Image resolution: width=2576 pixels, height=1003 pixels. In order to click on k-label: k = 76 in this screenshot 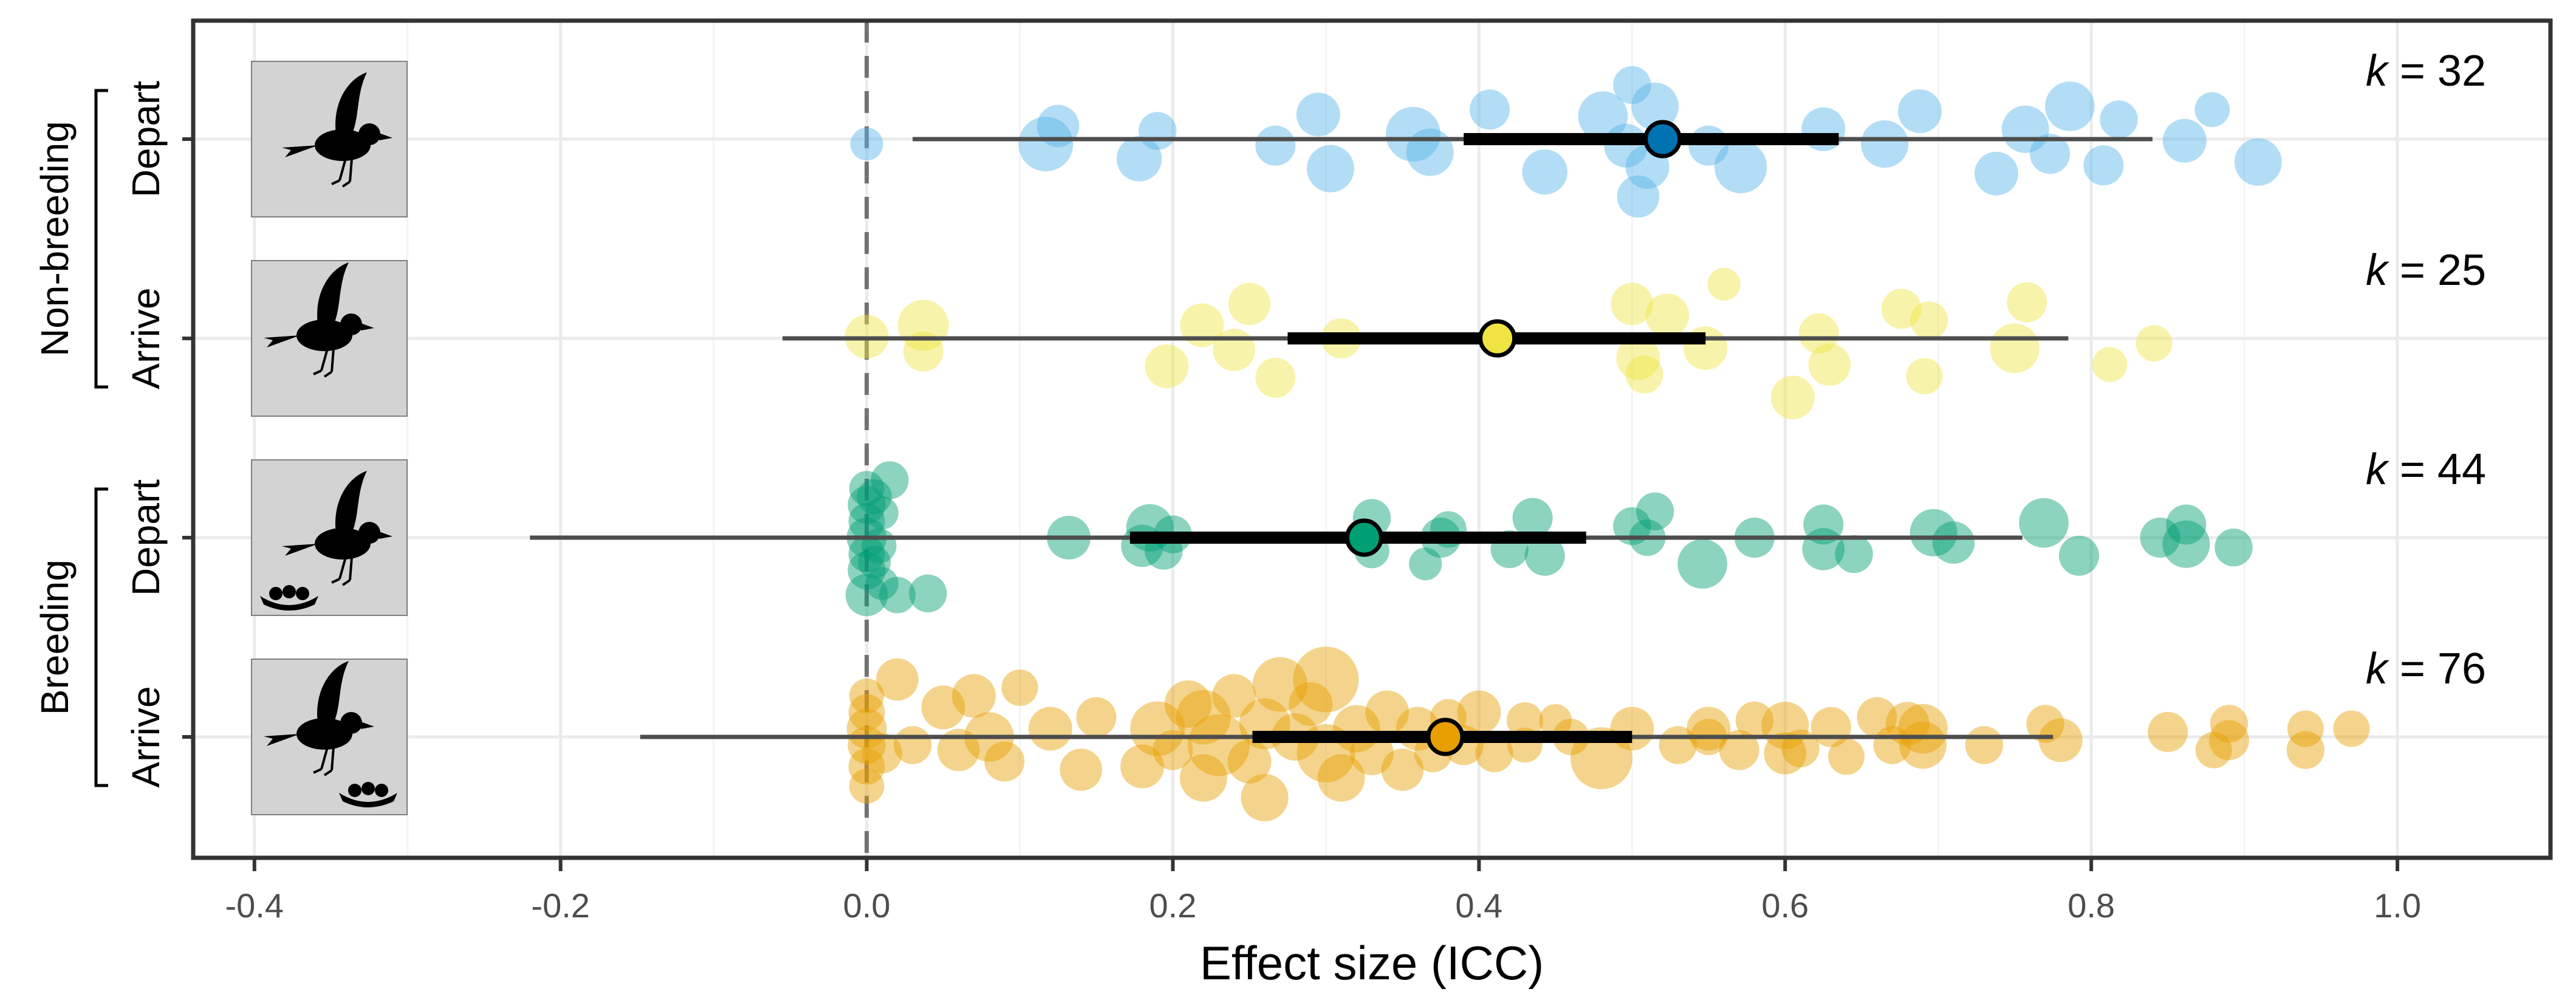, I will do `click(2426, 669)`.